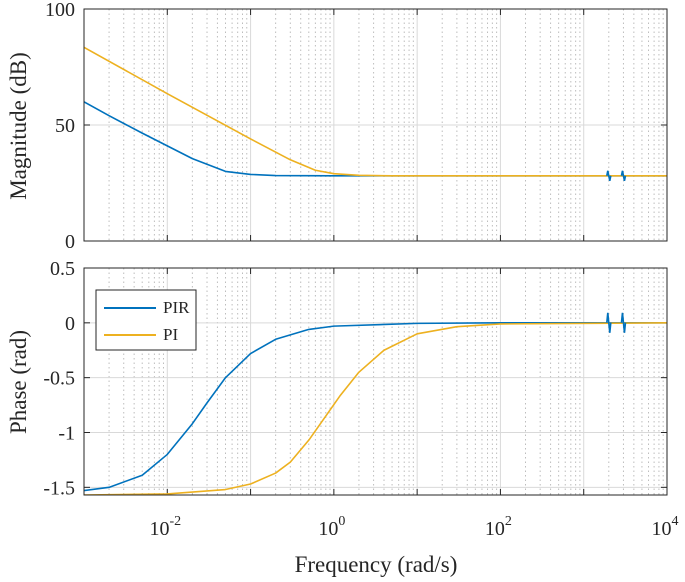 The width and height of the screenshot is (685, 582). Describe the element at coordinates (66, 433) in the screenshot. I see `y-tick-label: -1` at that location.